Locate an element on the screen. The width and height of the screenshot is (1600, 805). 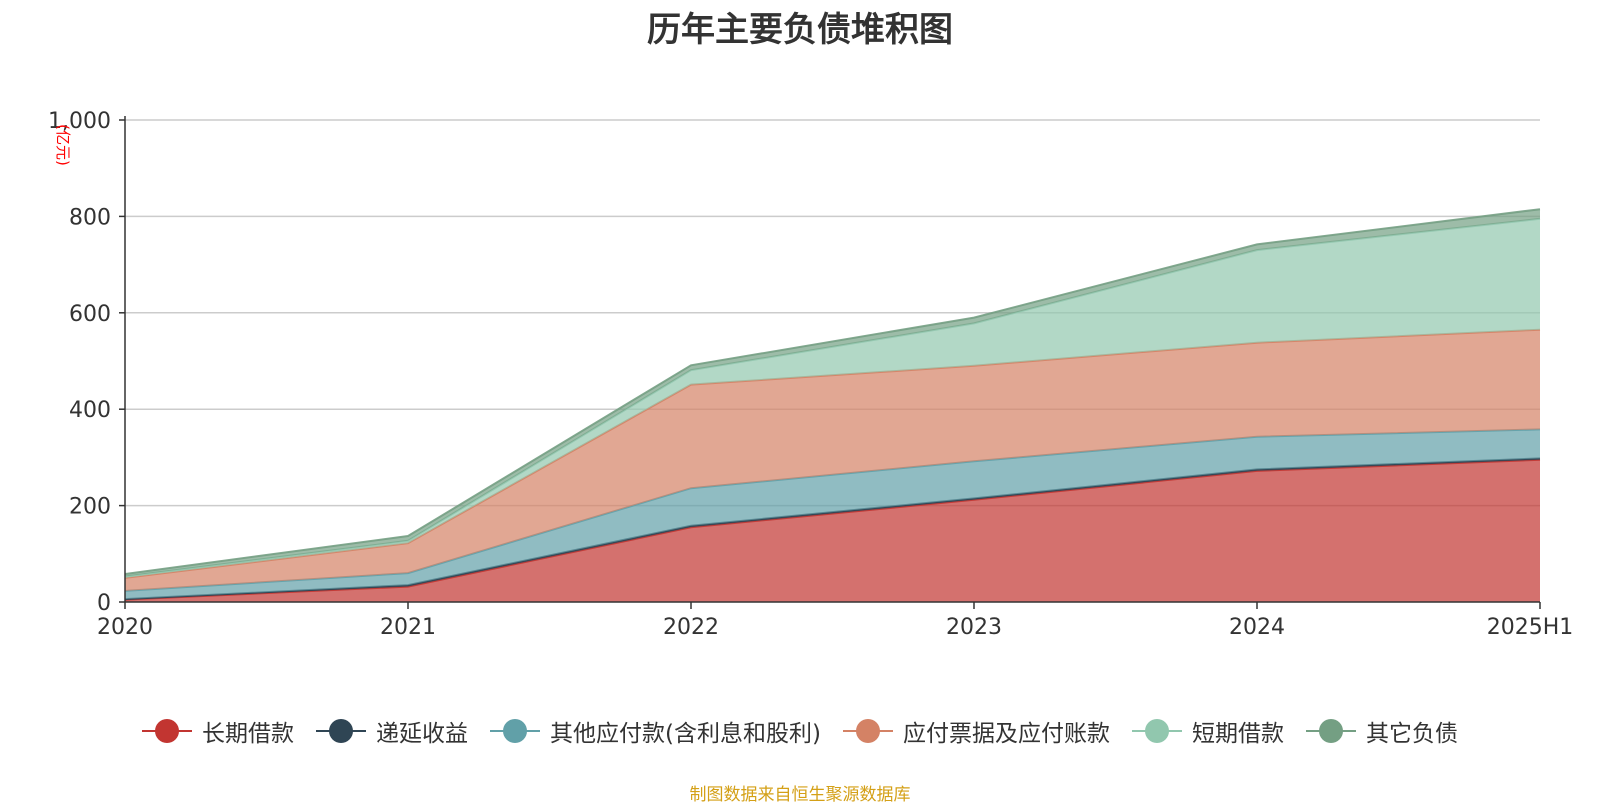
x-tick-label: 2025H1 is located at coordinates (1530, 627).